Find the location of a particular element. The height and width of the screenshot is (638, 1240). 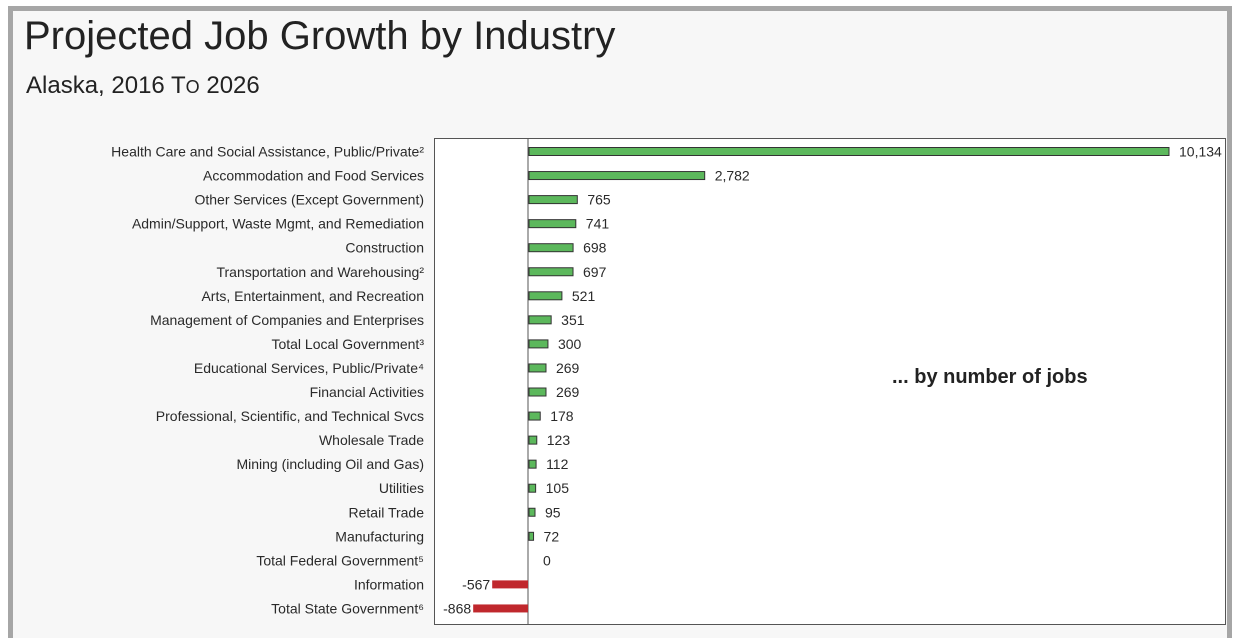

category-label: Retail Trade is located at coordinates (387, 512).